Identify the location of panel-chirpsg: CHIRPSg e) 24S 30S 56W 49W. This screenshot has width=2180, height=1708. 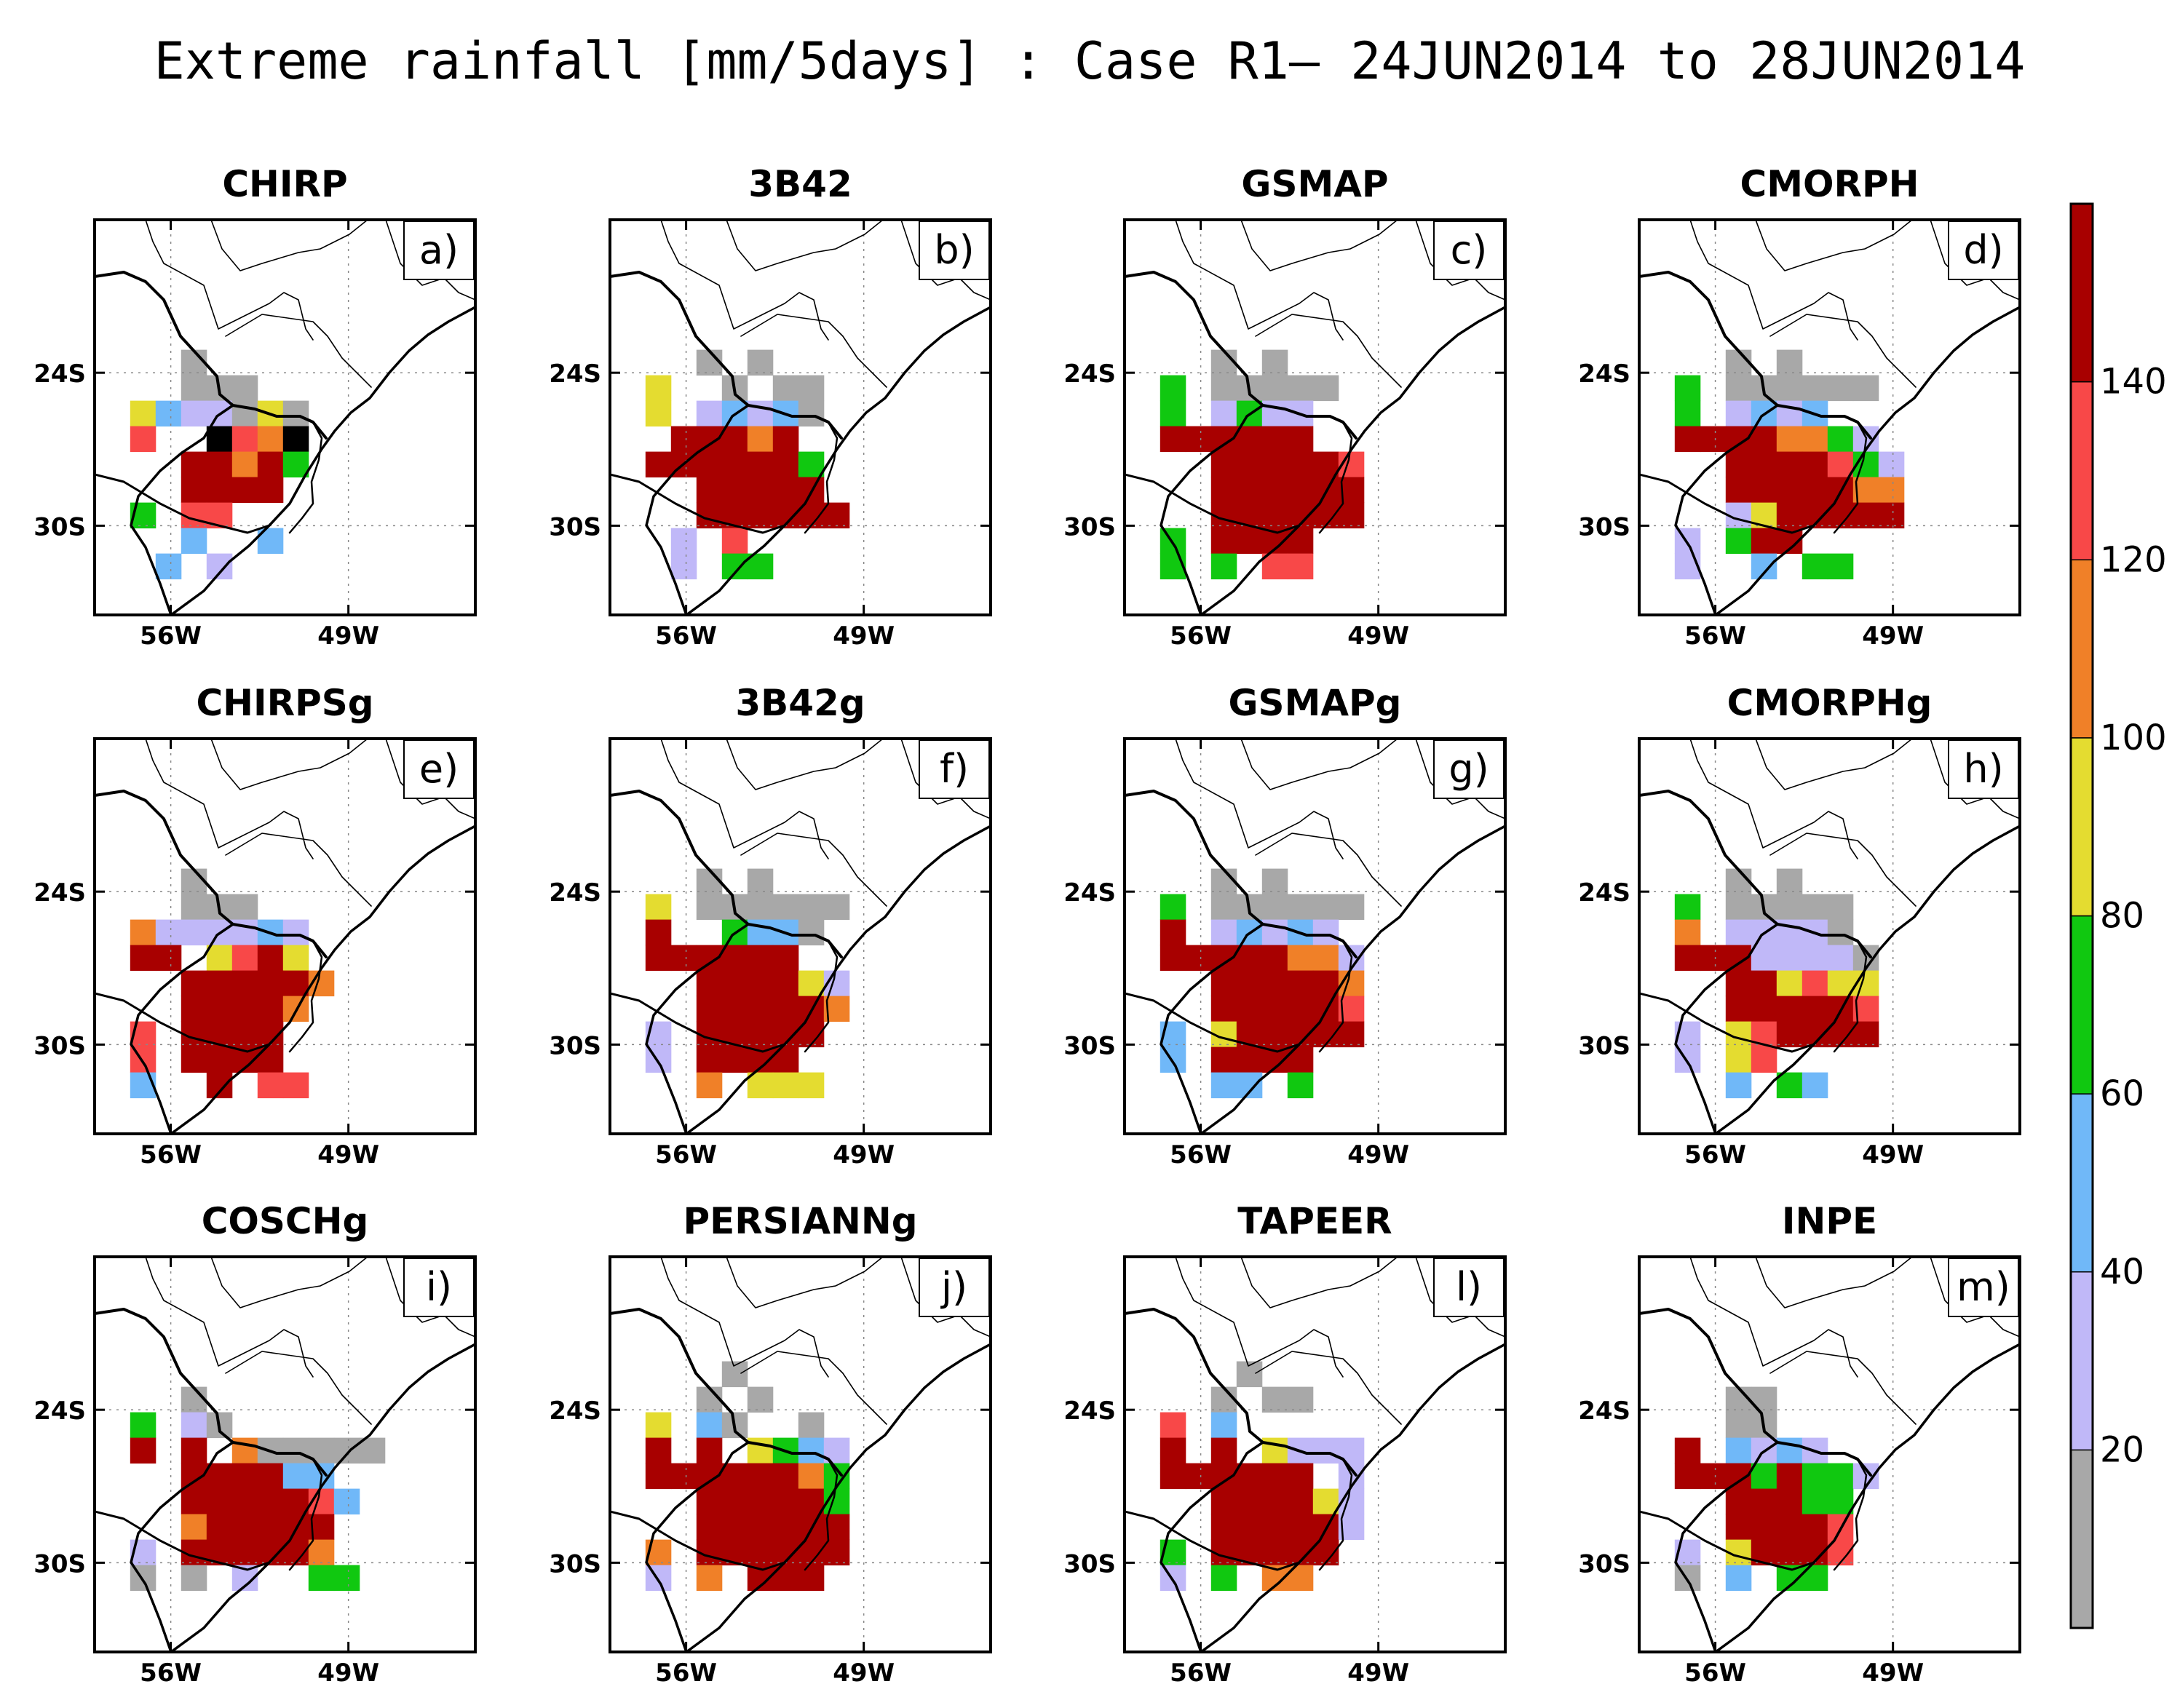
(255, 925).